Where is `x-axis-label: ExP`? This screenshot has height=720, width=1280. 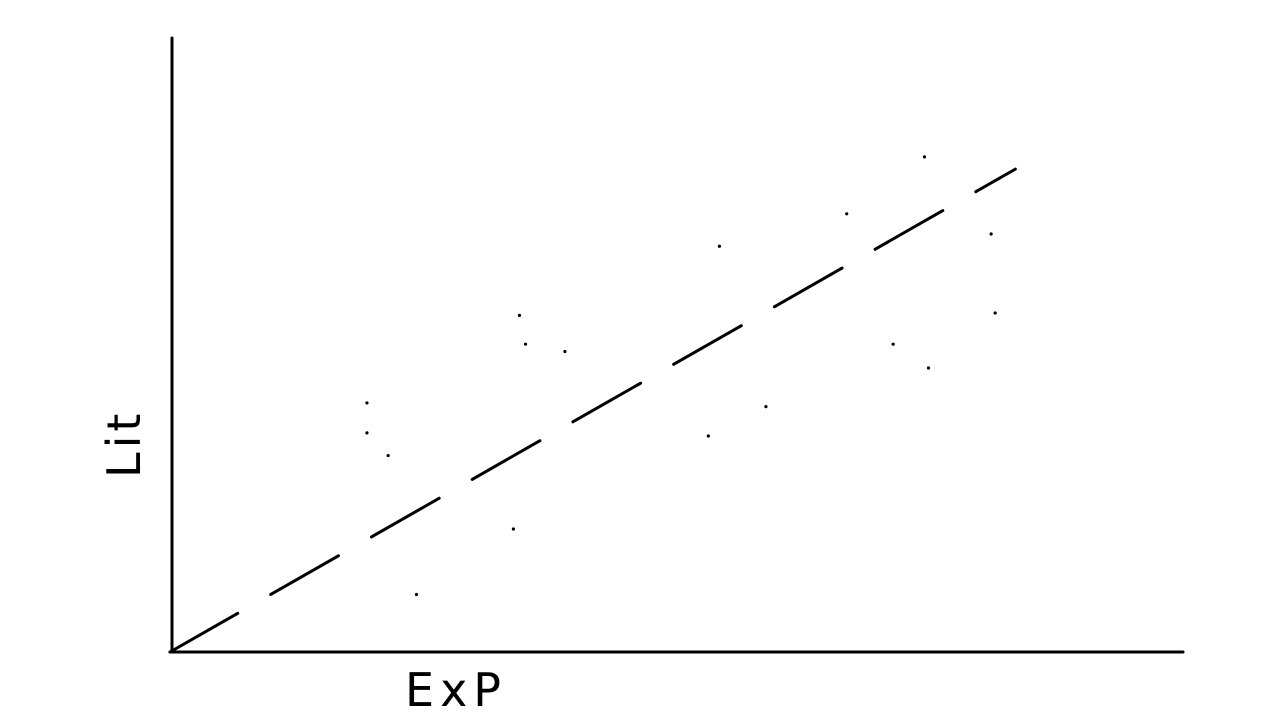
x-axis-label: ExP is located at coordinates (456, 690).